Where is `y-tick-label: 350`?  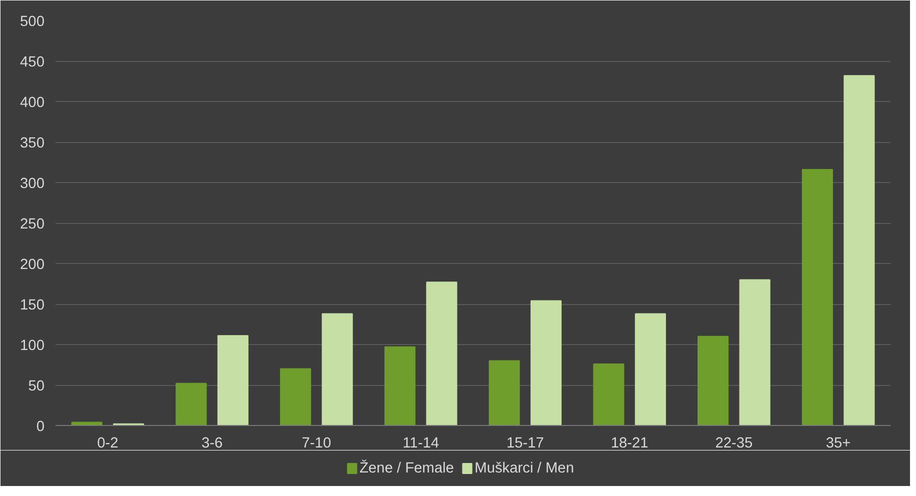 y-tick-label: 350 is located at coordinates (32, 144).